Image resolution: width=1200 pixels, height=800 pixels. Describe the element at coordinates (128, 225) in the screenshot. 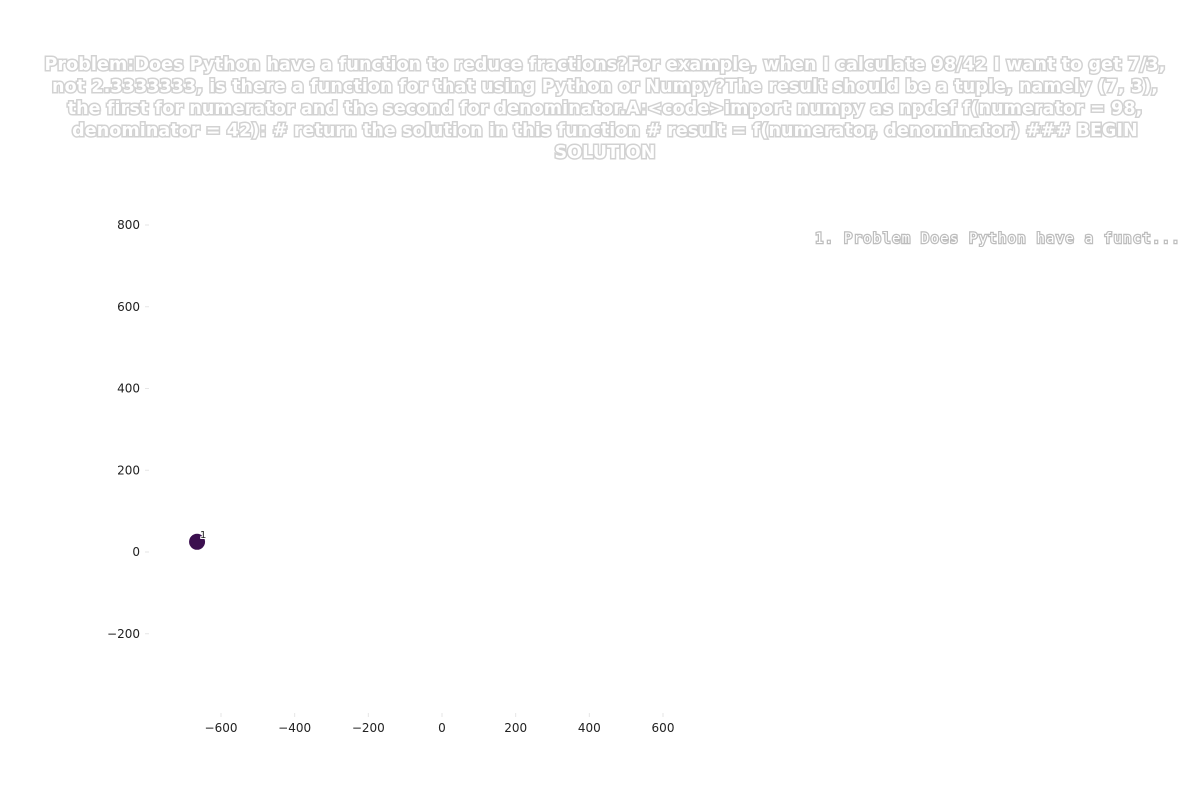

I see `y-tick-label: 800` at that location.